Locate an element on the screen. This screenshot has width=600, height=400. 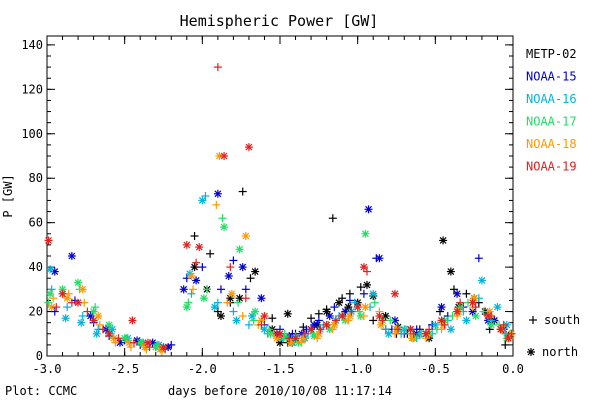
x-tick-label: -1.5 is located at coordinates (280, 369).